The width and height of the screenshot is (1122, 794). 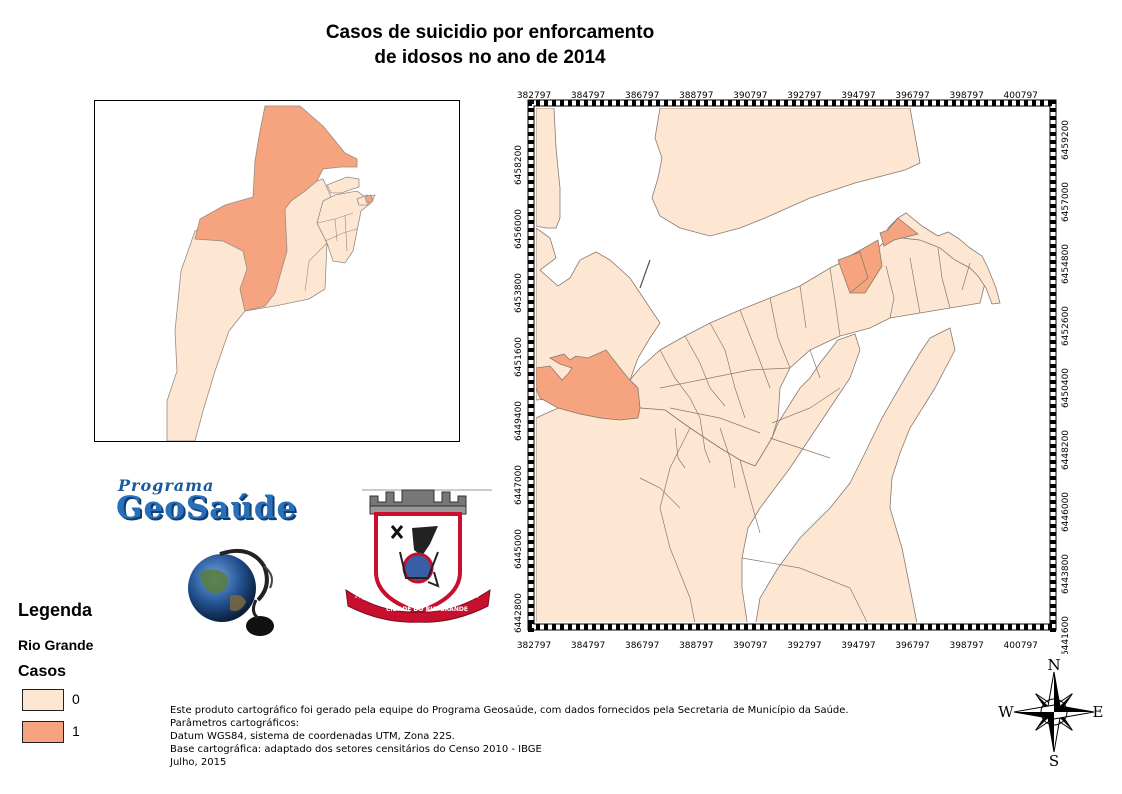 I want to click on grid-y-label-left: 6445000, so click(x=519, y=549).